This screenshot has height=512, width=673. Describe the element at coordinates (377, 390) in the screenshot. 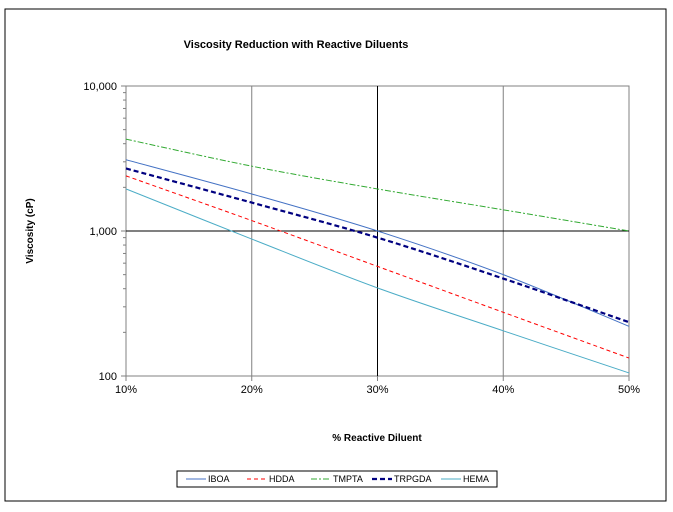

I see `x-tick-label: 30%` at that location.